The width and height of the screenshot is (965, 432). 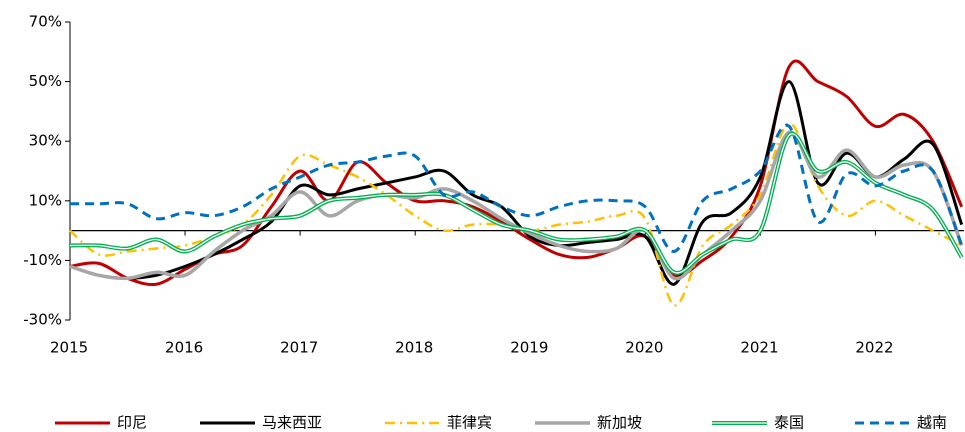 What do you see at coordinates (42, 260) in the screenshot?
I see `y-tick-label: -10%` at bounding box center [42, 260].